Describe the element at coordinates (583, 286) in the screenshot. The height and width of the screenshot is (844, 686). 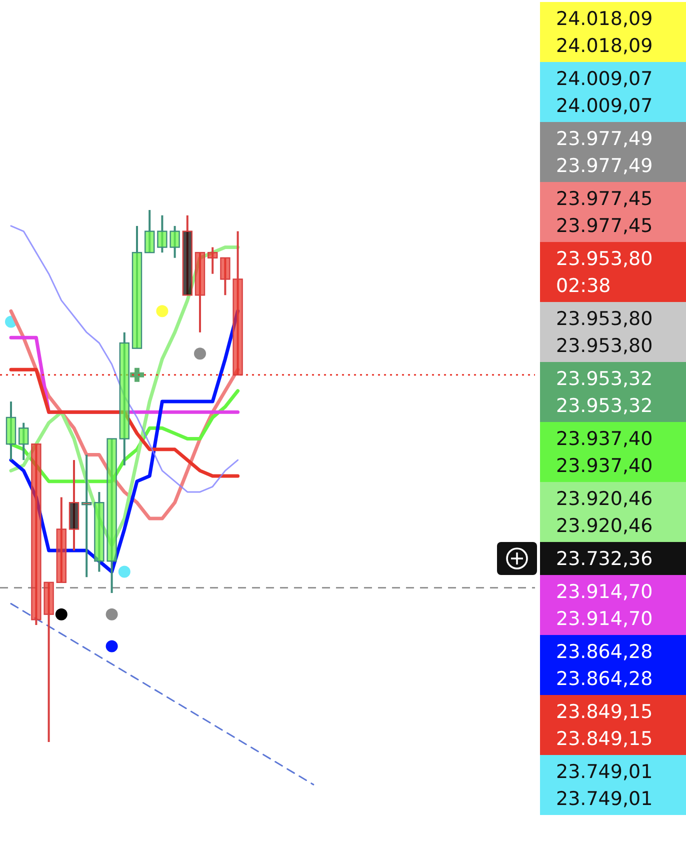
I see `text: 02:38` at that location.